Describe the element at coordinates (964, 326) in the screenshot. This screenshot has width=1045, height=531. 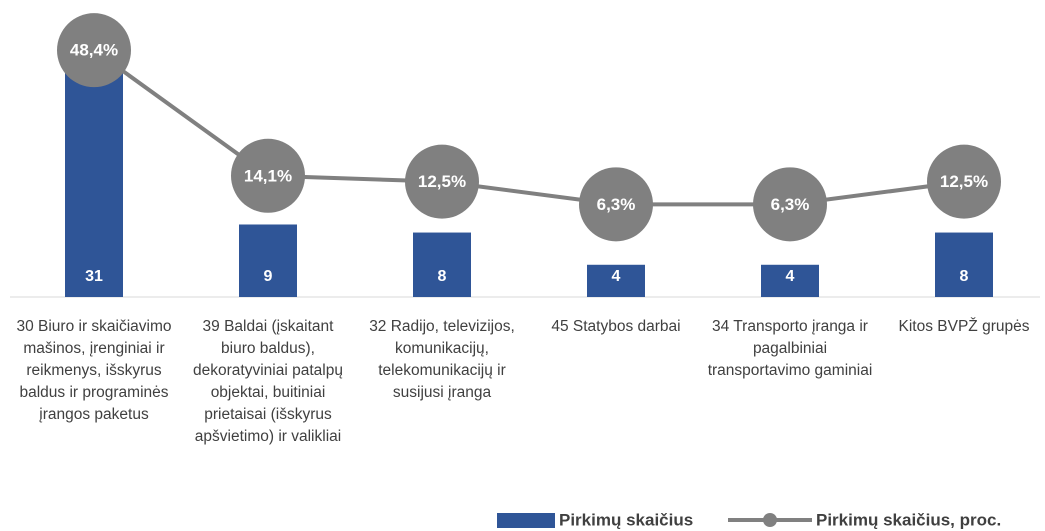
I see `x-tick-label: Kitos BVPŽ grupės` at that location.